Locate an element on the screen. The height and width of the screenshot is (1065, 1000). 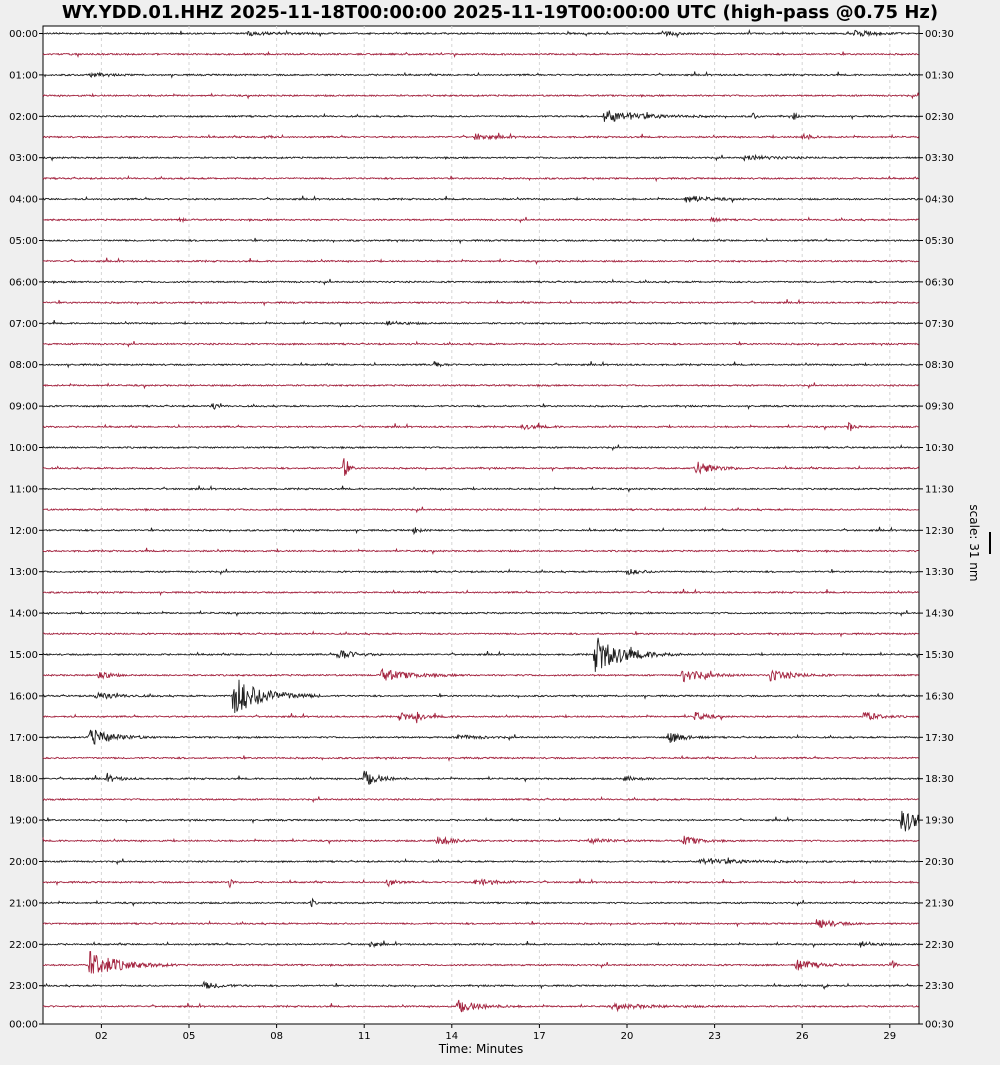
y-label-left: 08:00 is located at coordinates (23, 365).